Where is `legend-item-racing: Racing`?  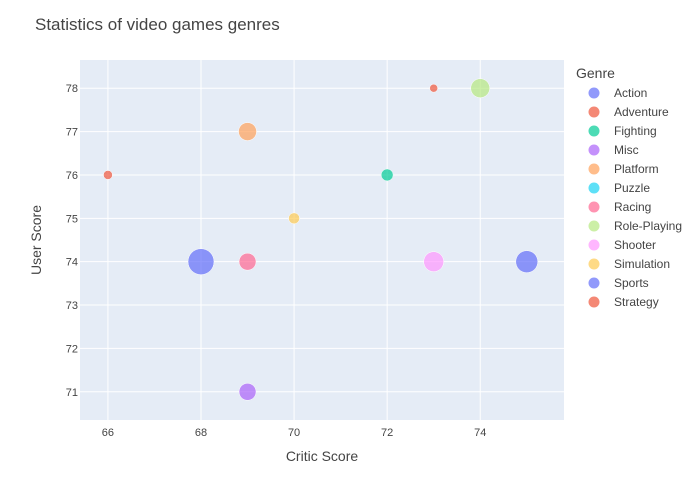 legend-item-racing: Racing is located at coordinates (620, 207).